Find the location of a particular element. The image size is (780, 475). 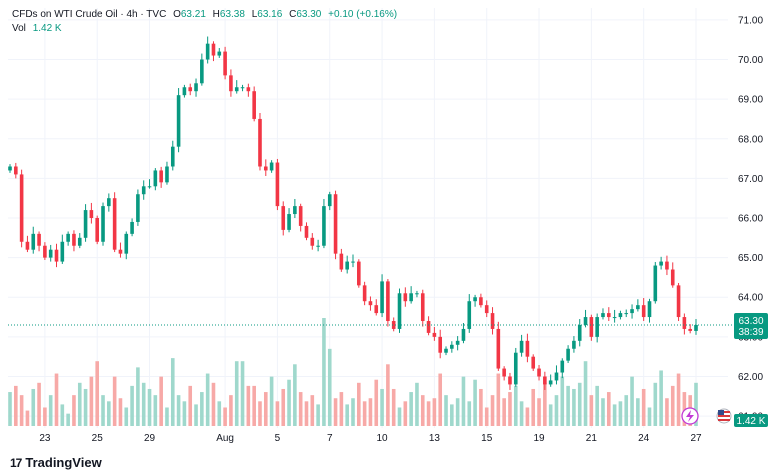

y-tick-label: 71.00 is located at coordinates (750, 20).